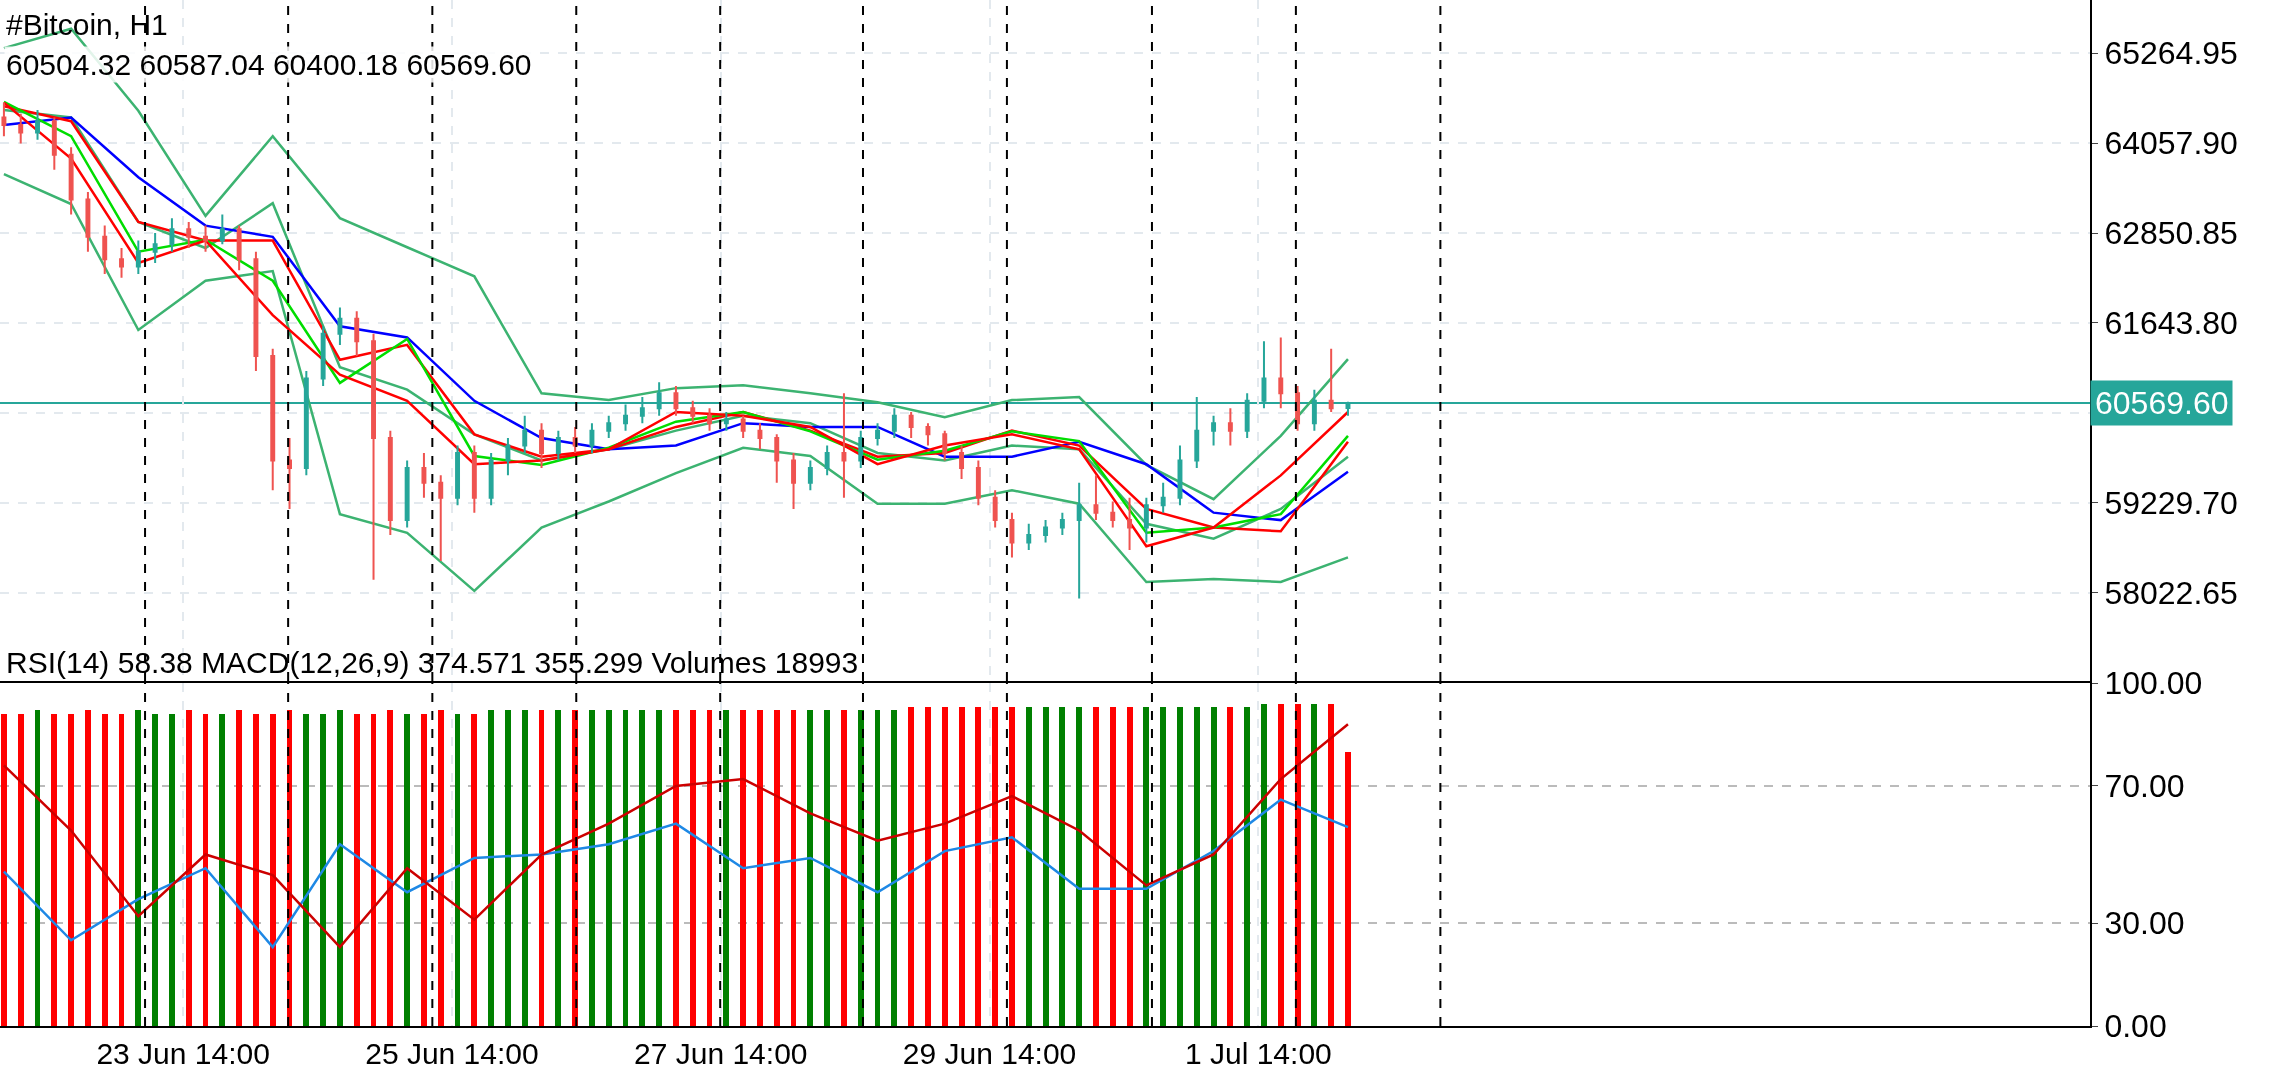 This screenshot has width=2276, height=1075. Describe the element at coordinates (1258, 1053) in the screenshot. I see `x-tick-label: 1 Jul 14:00` at that location.